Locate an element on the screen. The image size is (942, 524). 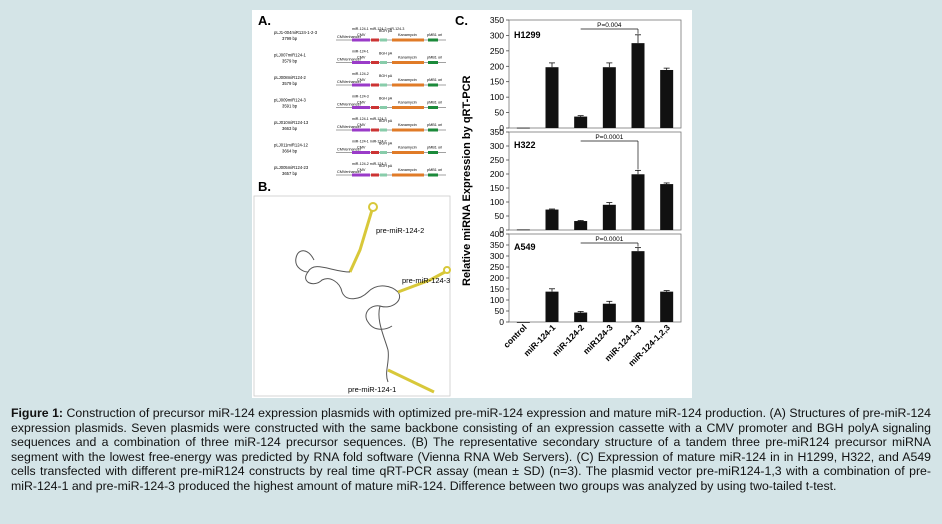
panel-label-c: C. is located at coordinates (461, 20).